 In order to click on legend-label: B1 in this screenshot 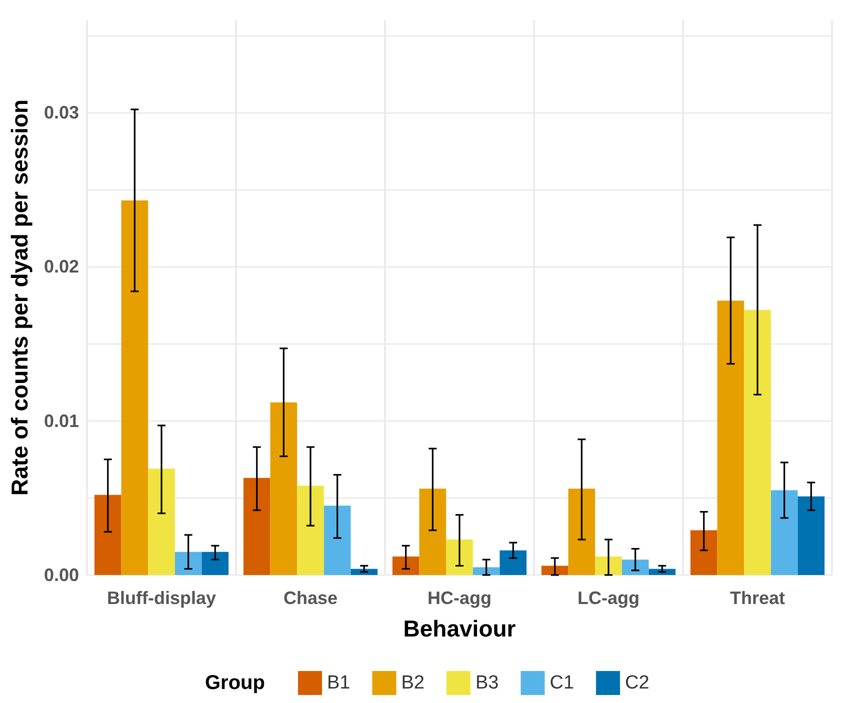, I will do `click(338, 683)`.